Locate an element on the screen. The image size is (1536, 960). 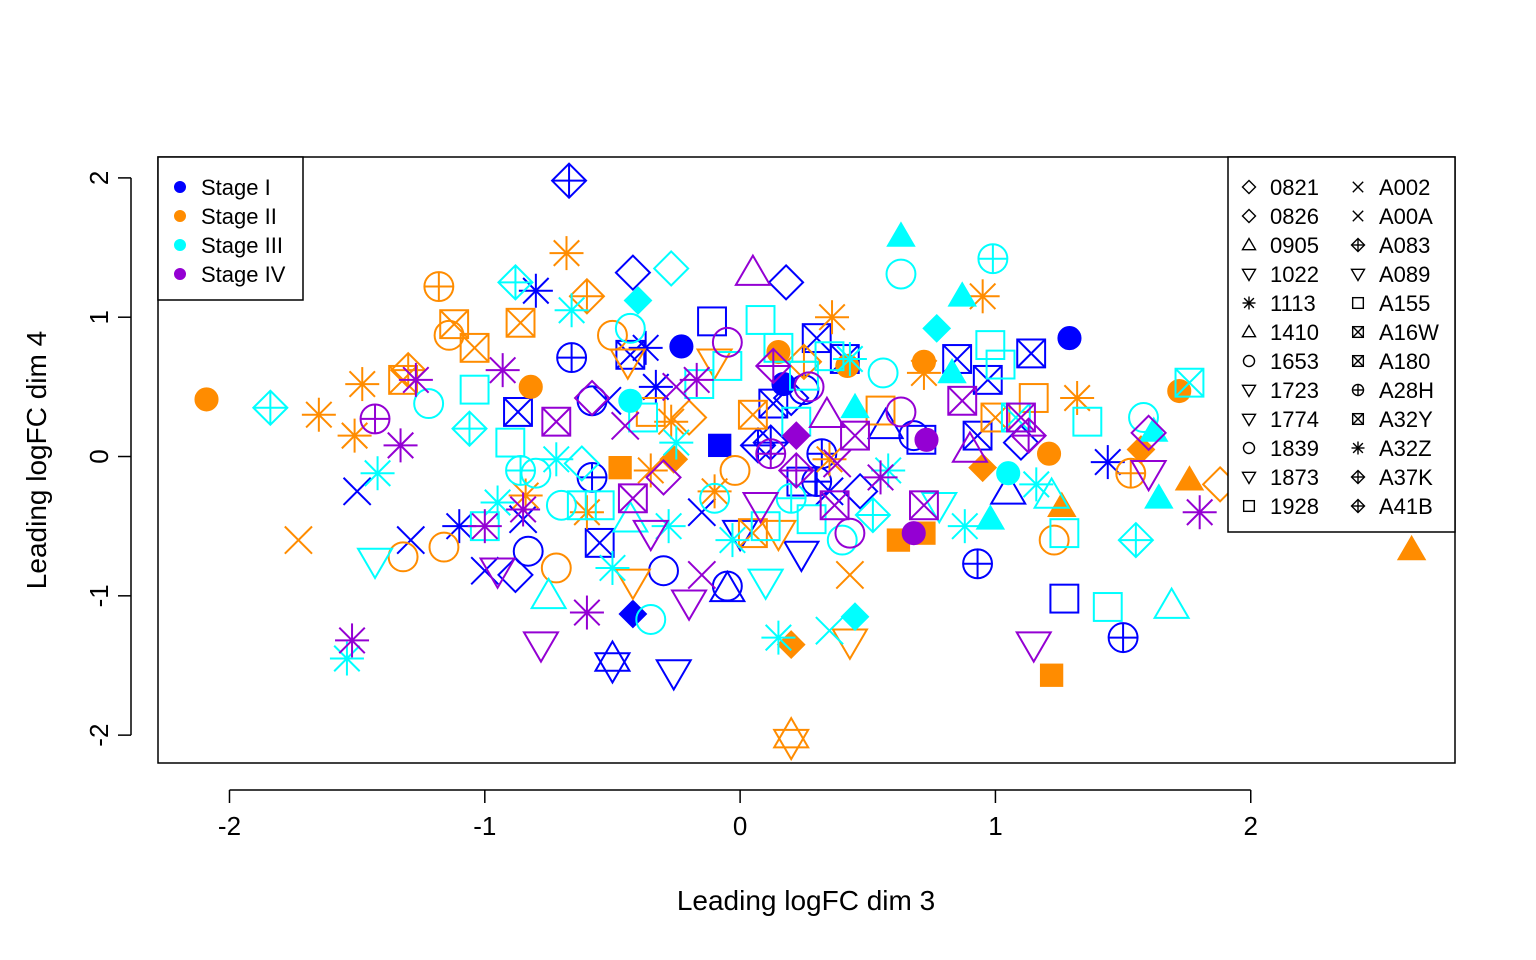
x-tick-label: 0 is located at coordinates (740, 826).